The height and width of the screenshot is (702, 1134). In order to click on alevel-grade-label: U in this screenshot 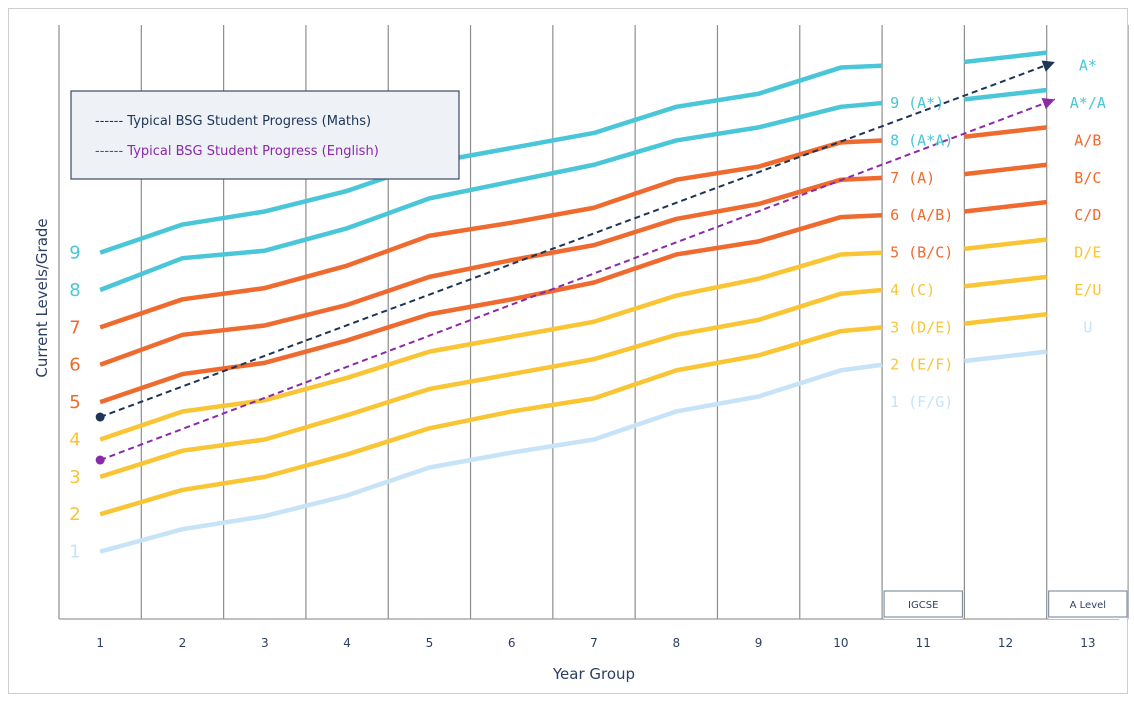, I will do `click(1087, 327)`.